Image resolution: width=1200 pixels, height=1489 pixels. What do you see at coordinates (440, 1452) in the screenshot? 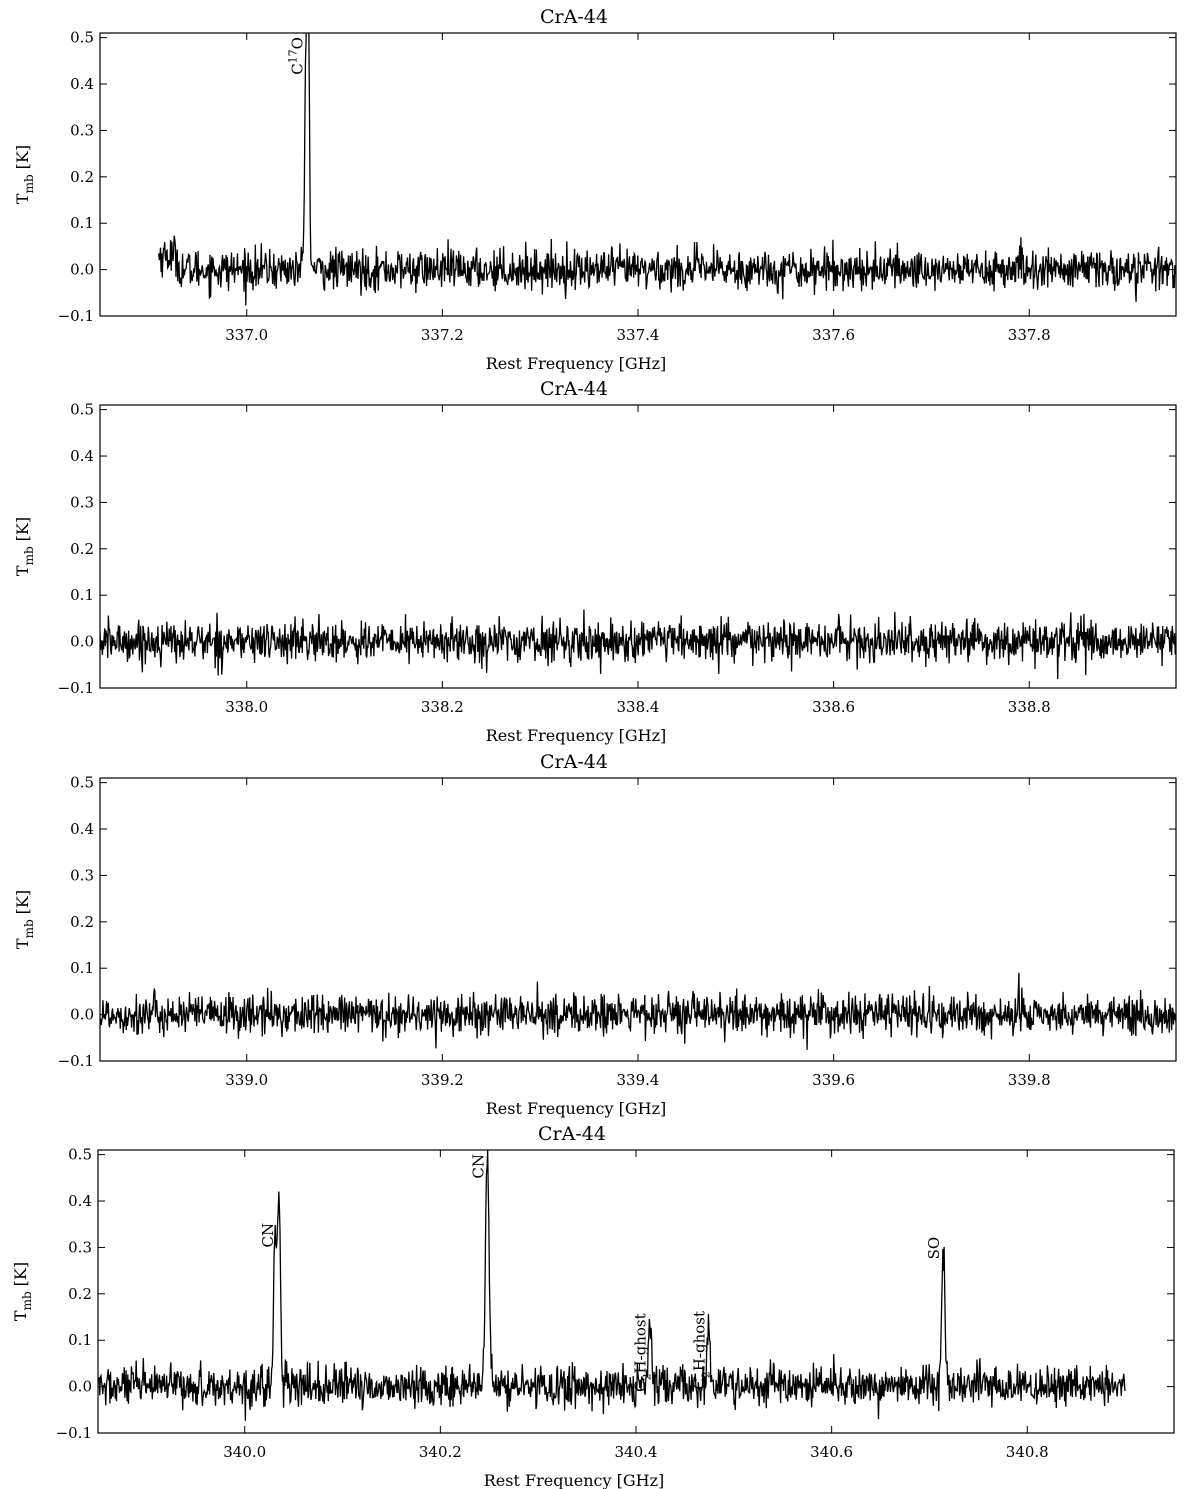
I see `x-tick-label: 340.2` at bounding box center [440, 1452].